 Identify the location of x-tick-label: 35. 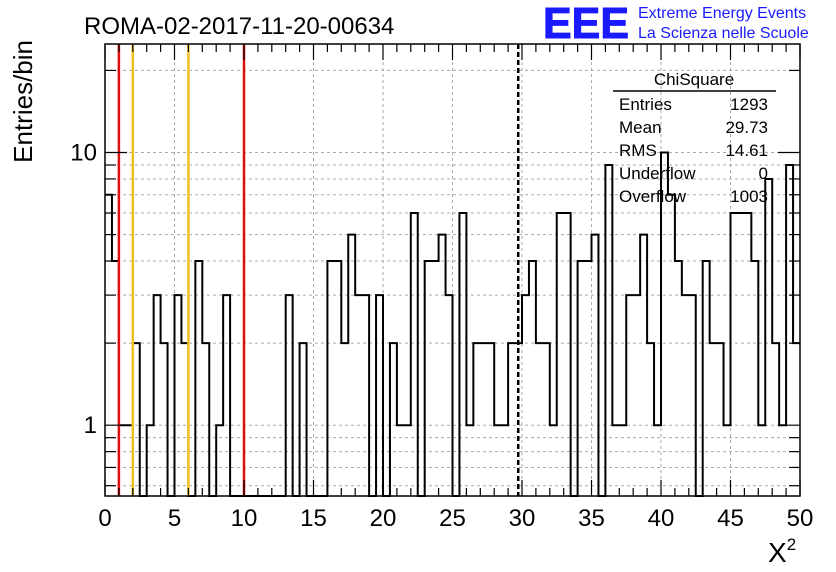
(591, 518).